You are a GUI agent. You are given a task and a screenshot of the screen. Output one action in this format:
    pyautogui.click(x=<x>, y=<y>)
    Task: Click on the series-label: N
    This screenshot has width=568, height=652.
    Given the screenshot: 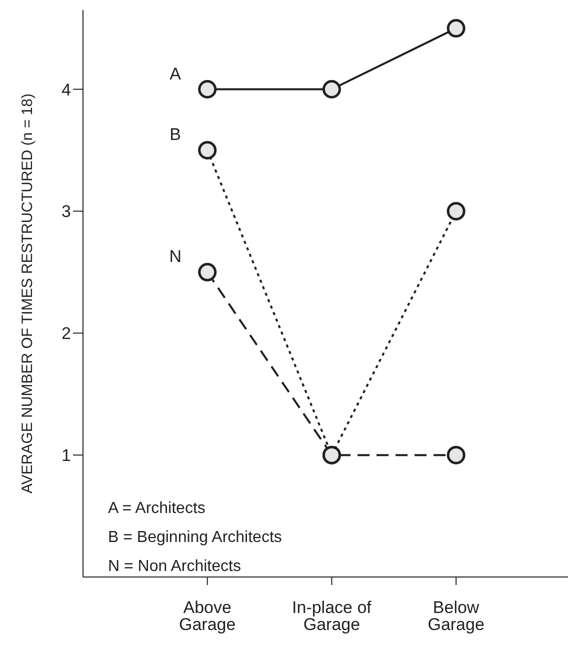 What is the action you would take?
    pyautogui.click(x=175, y=256)
    